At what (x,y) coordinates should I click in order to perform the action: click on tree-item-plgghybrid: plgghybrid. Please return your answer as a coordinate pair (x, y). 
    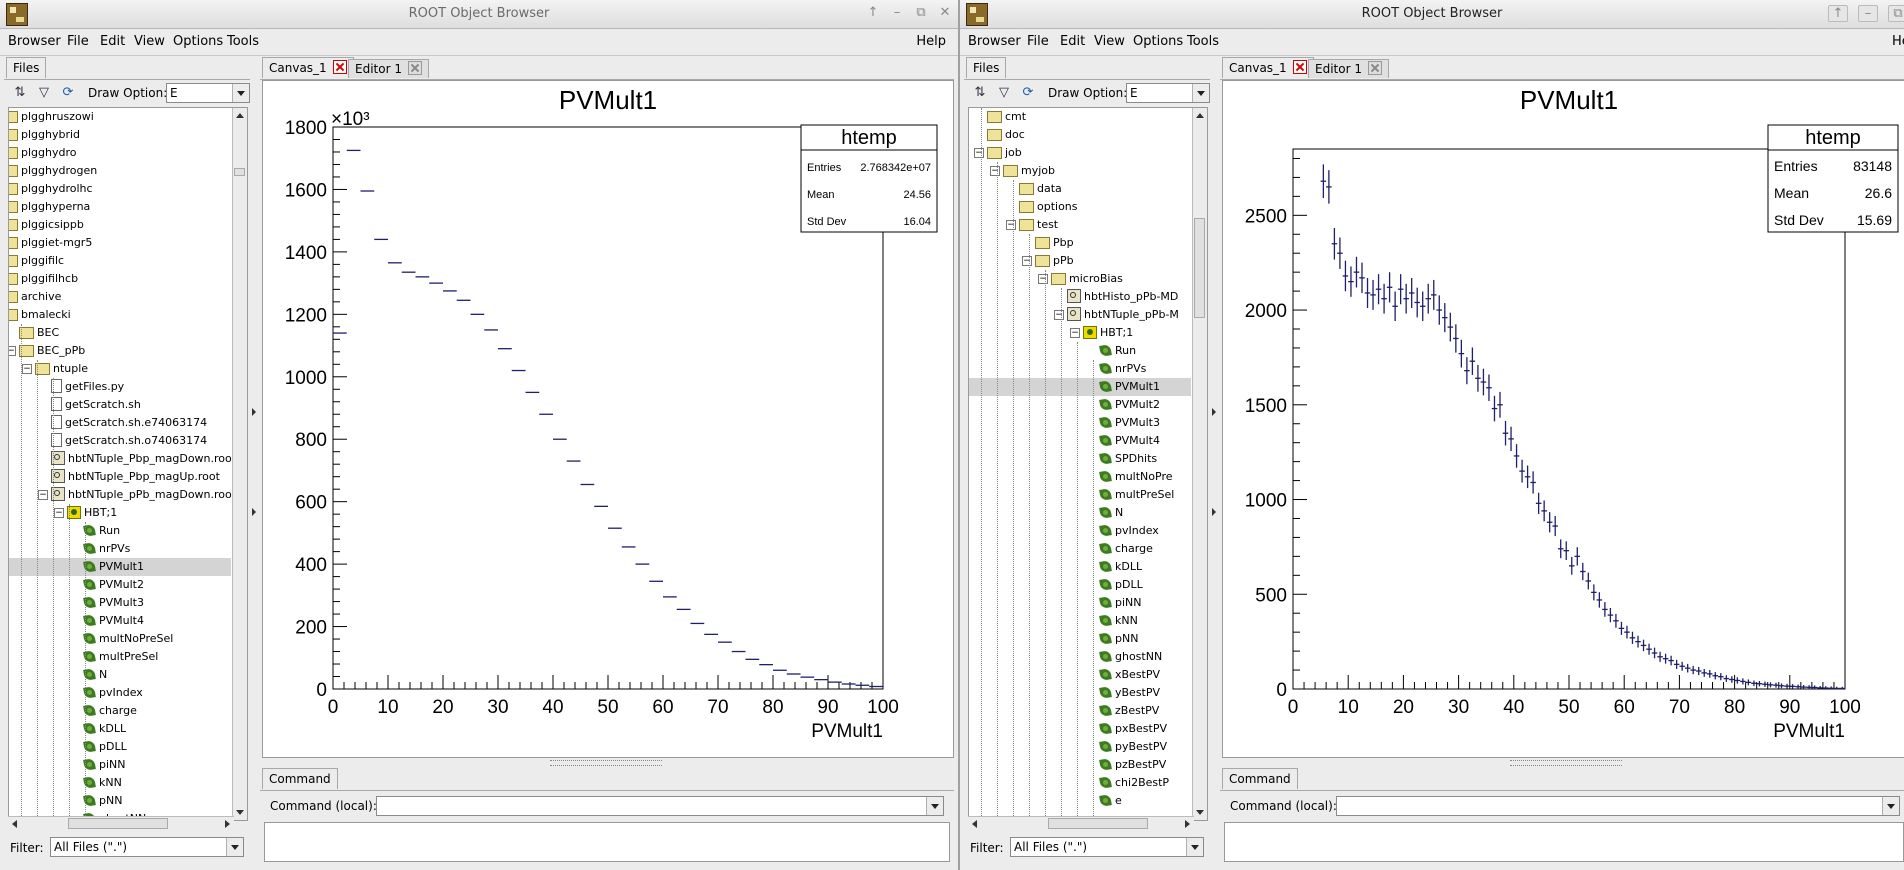
    Looking at the image, I should click on (120, 135).